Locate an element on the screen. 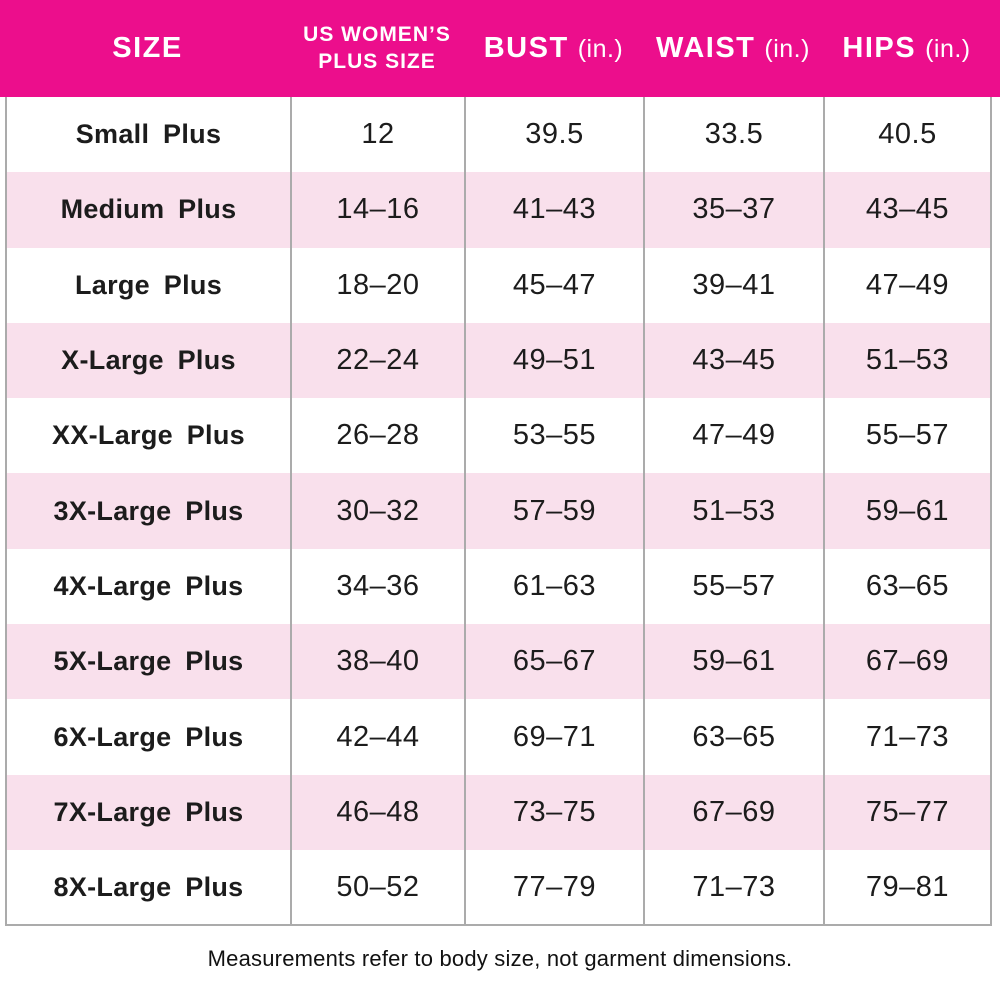 This screenshot has width=1000, height=1000. table-row-medium-plus: Medium Plus 14–16 41–43 35–37 43–45 is located at coordinates (498, 210).